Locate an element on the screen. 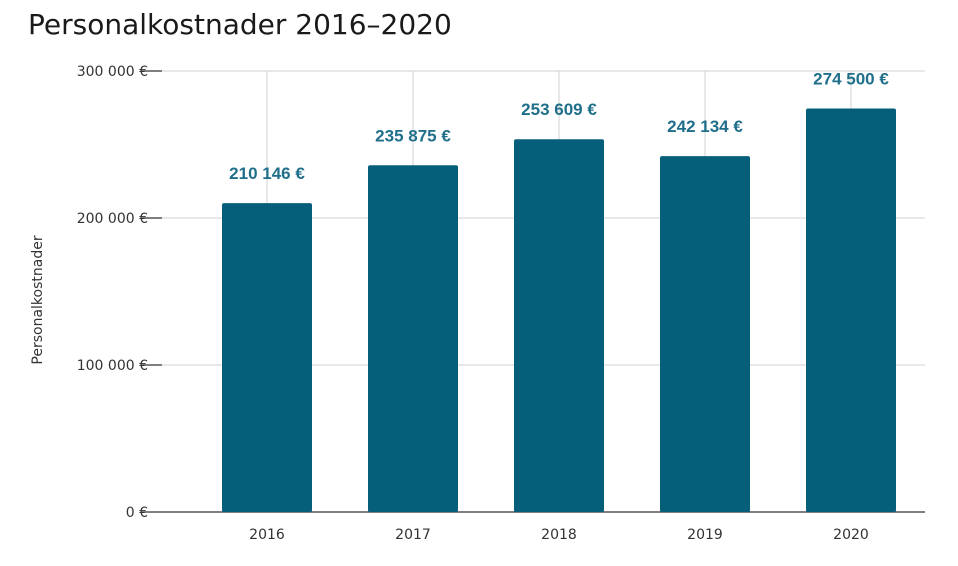 This screenshot has width=958, height=566. data-label-2017: 235 875 € is located at coordinates (413, 135).